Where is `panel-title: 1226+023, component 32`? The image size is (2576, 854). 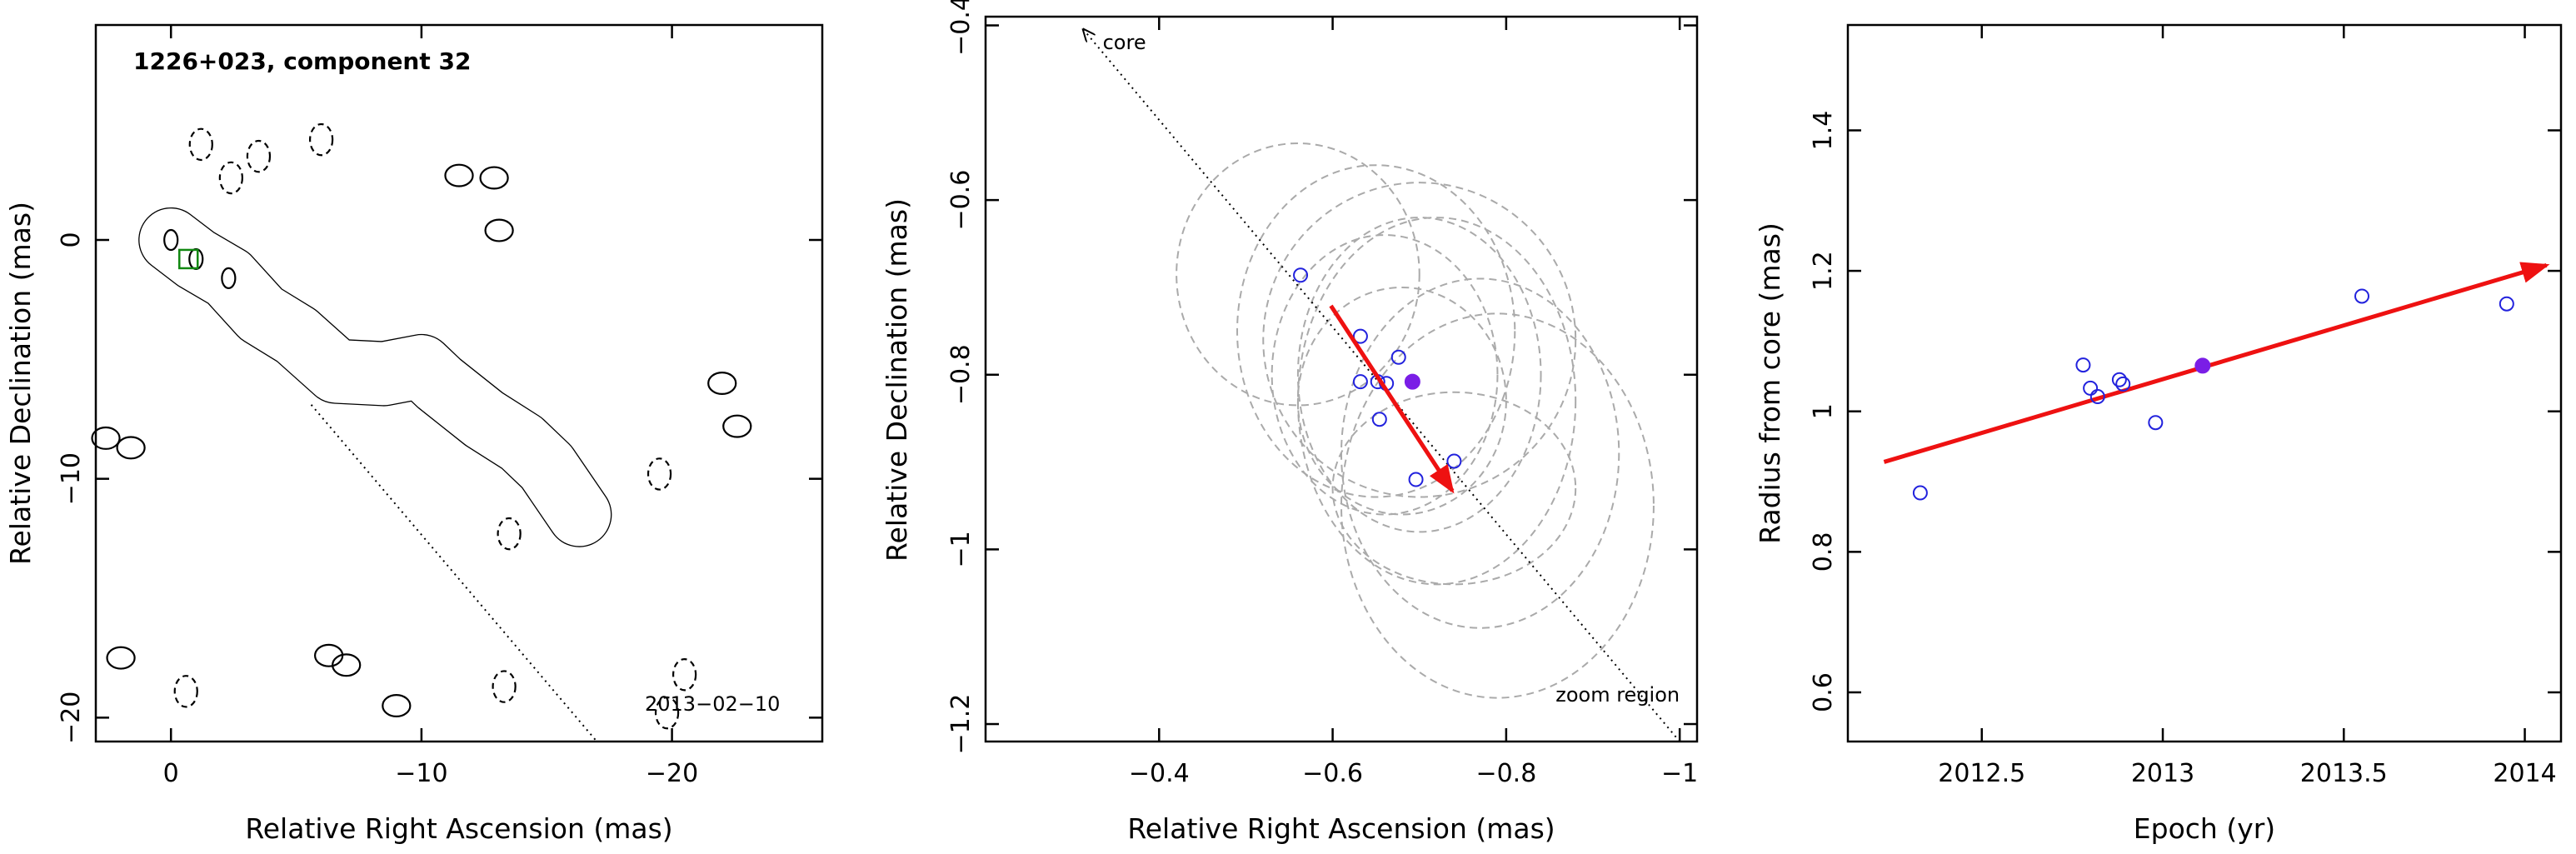
panel-title: 1226+023, component 32 is located at coordinates (302, 61).